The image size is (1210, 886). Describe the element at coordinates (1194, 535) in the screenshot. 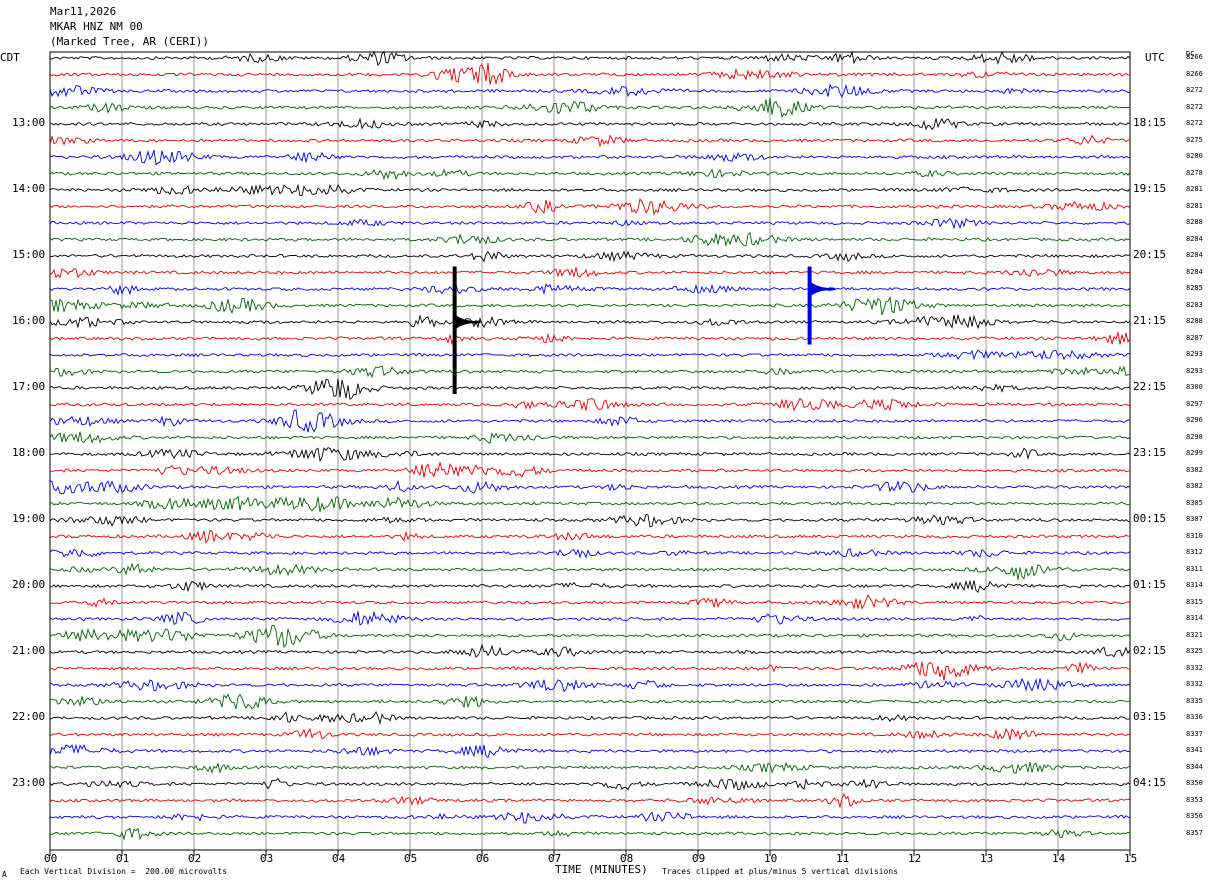

I see `dc-offset-label: 8310` at that location.